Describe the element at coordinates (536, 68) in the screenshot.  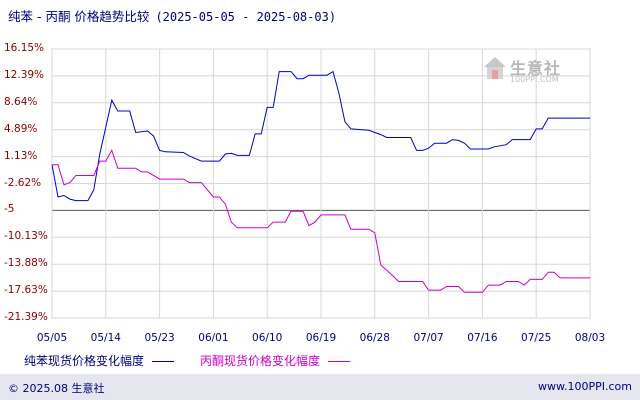
I see `watermark-name: 生意社` at that location.